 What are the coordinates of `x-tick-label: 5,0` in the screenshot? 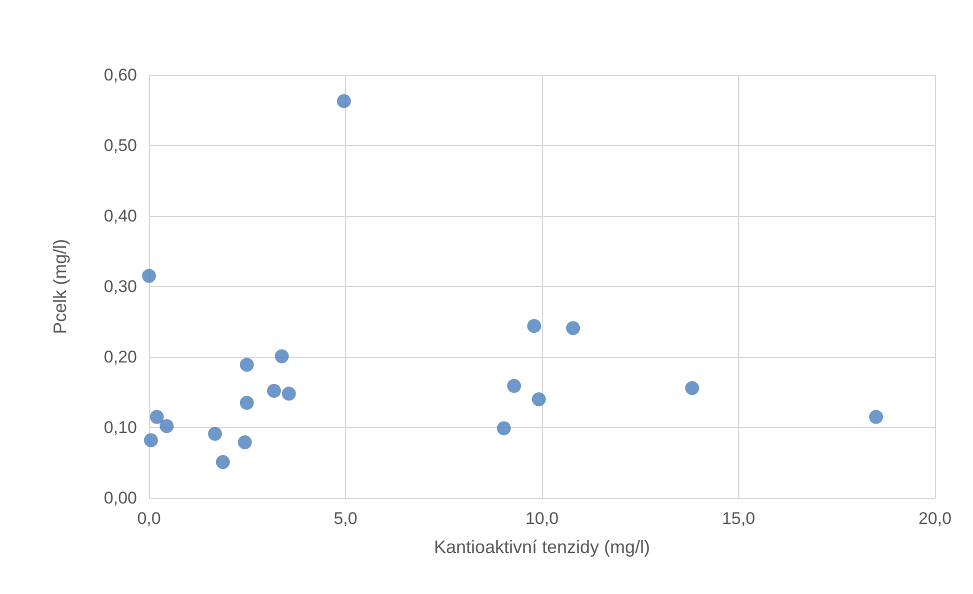 It's located at (346, 518).